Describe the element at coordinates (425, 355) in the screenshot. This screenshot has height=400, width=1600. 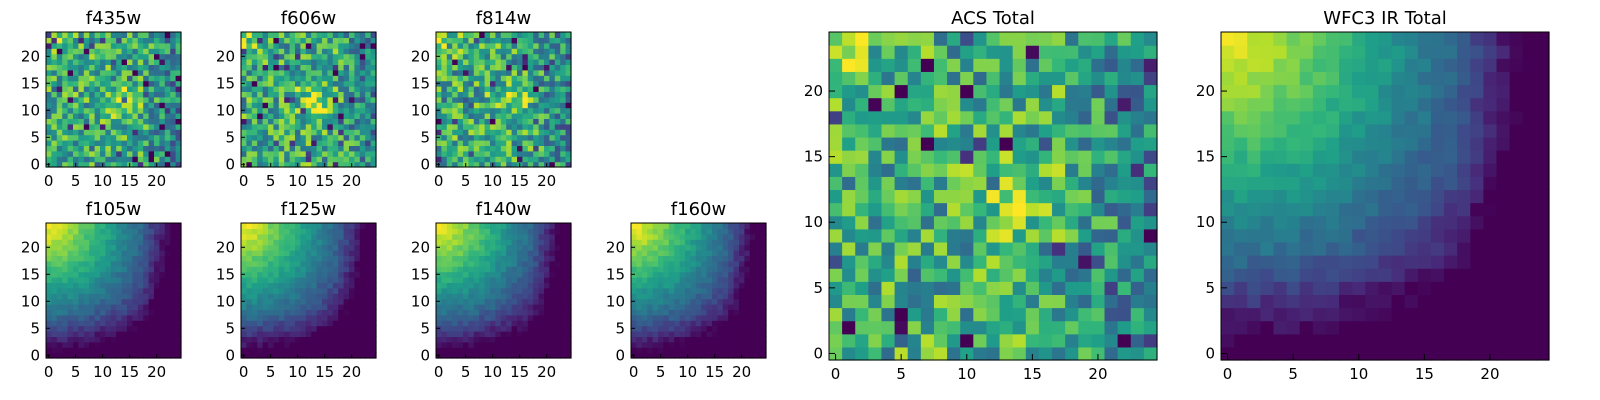
I see `y-tick-label: 0` at that location.